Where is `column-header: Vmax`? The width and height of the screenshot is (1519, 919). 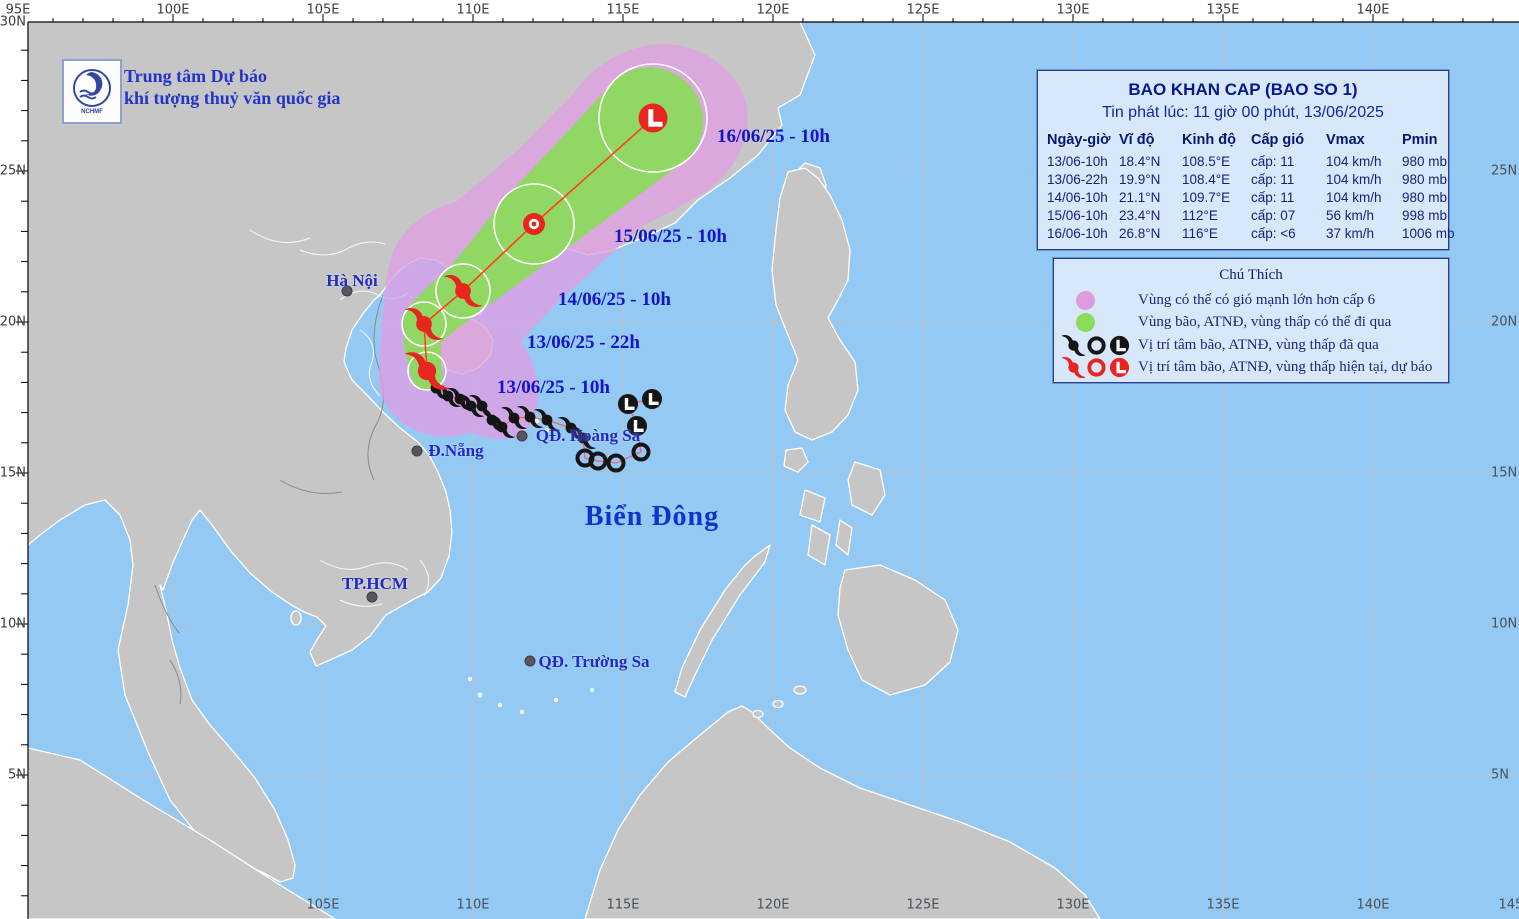 column-header: Vmax is located at coordinates (1345, 140).